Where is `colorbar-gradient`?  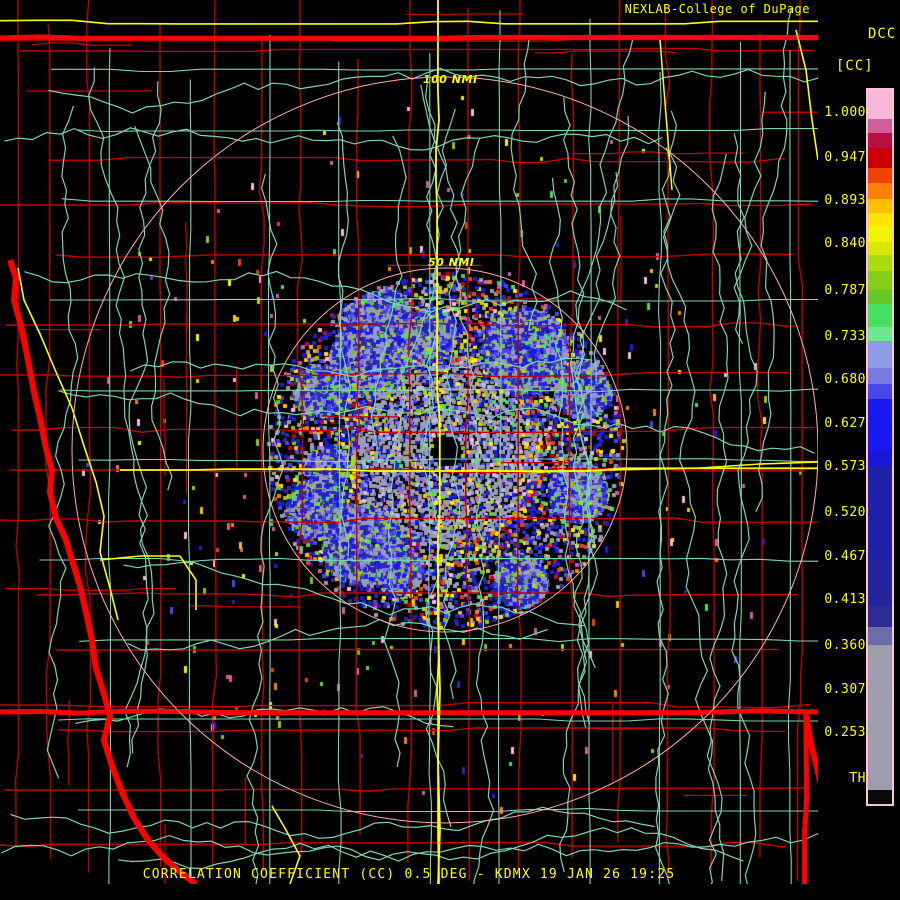
colorbar-gradient is located at coordinates (880, 447).